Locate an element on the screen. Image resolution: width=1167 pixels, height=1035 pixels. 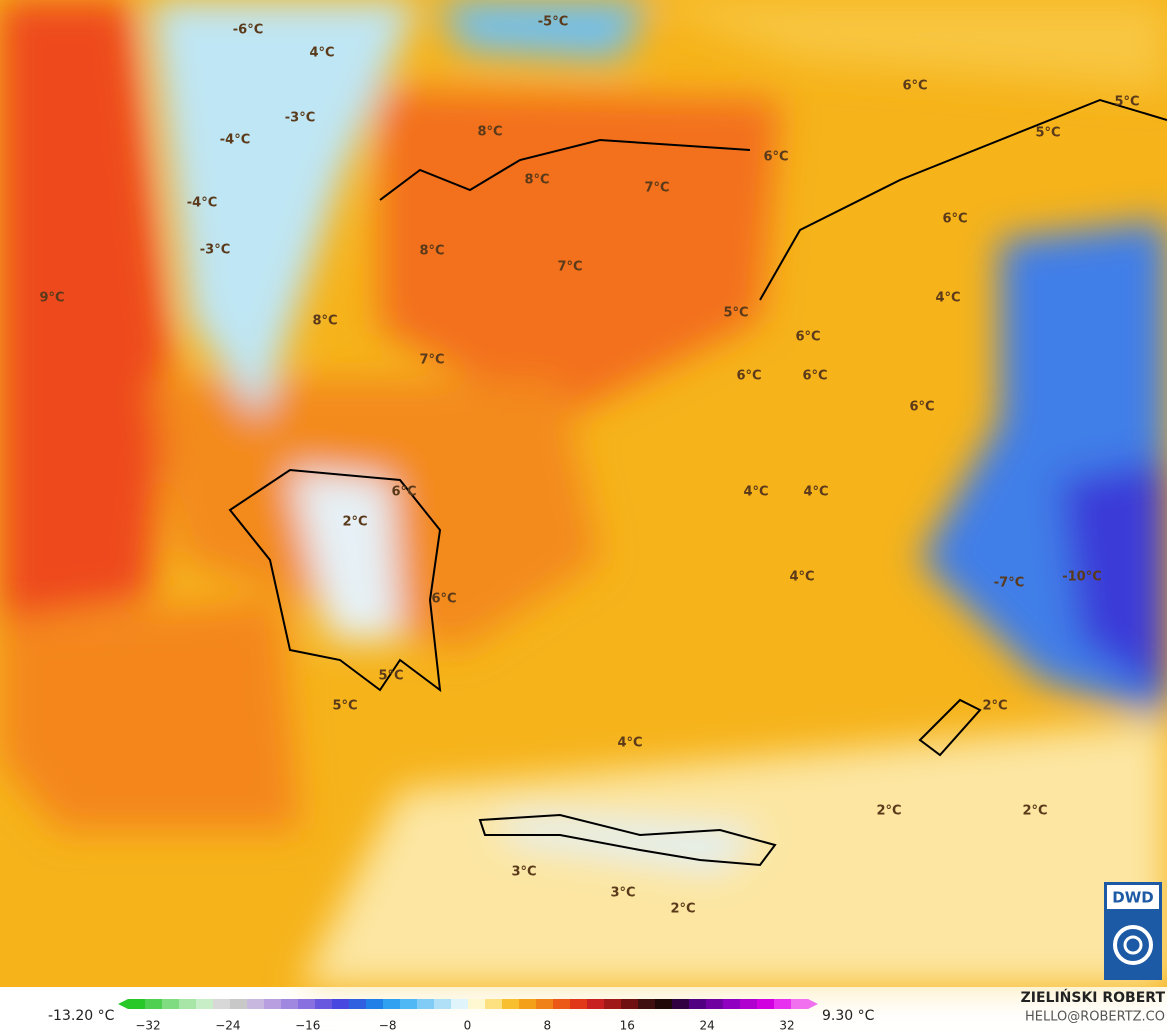
temperature-label: -7°C is located at coordinates (1009, 583).